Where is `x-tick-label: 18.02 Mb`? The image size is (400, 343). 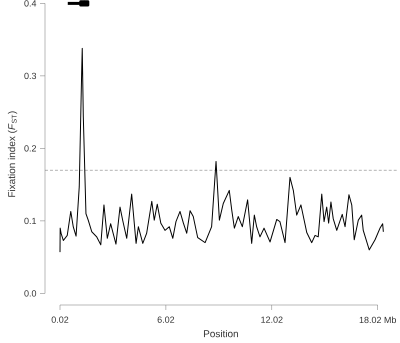 x-tick-label: 18.02 Mb is located at coordinates (378, 320).